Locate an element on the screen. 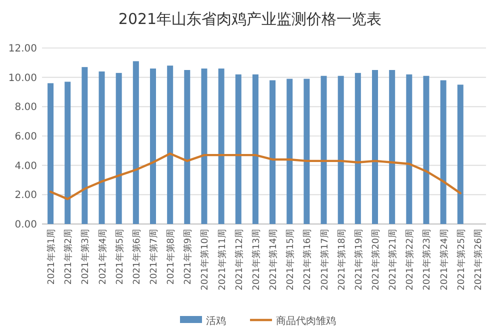 This screenshot has width=500, height=336. y-tick-label: 4.00 is located at coordinates (25, 166).